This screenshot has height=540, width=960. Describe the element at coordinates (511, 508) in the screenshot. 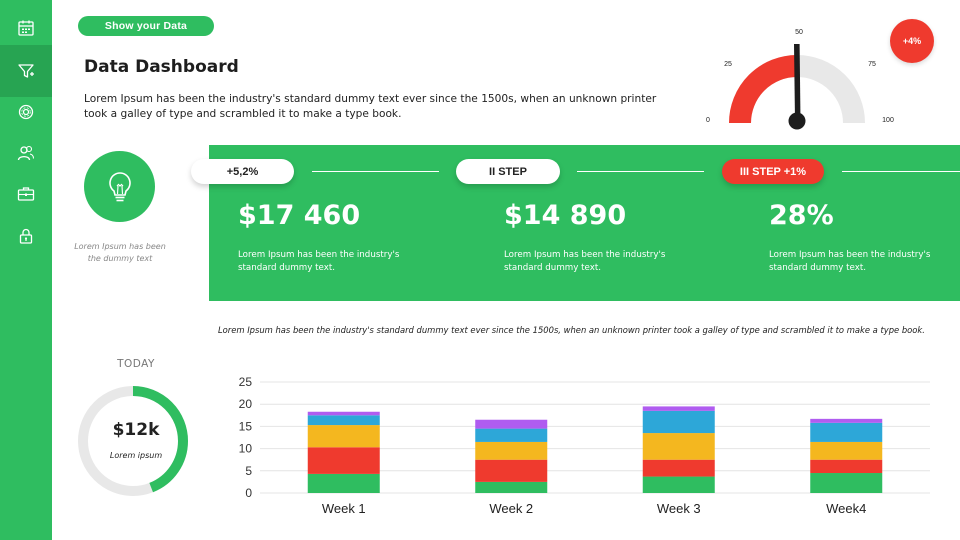

I see `x-tick-label: Week 2` at that location.